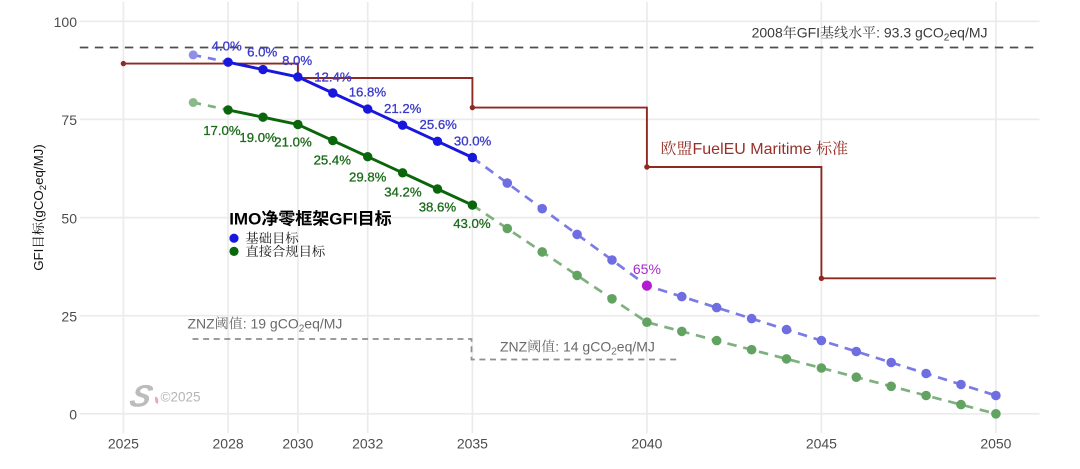 Image resolution: width=1080 pixels, height=469 pixels. I want to click on svg-text: 2035, so click(472, 443).